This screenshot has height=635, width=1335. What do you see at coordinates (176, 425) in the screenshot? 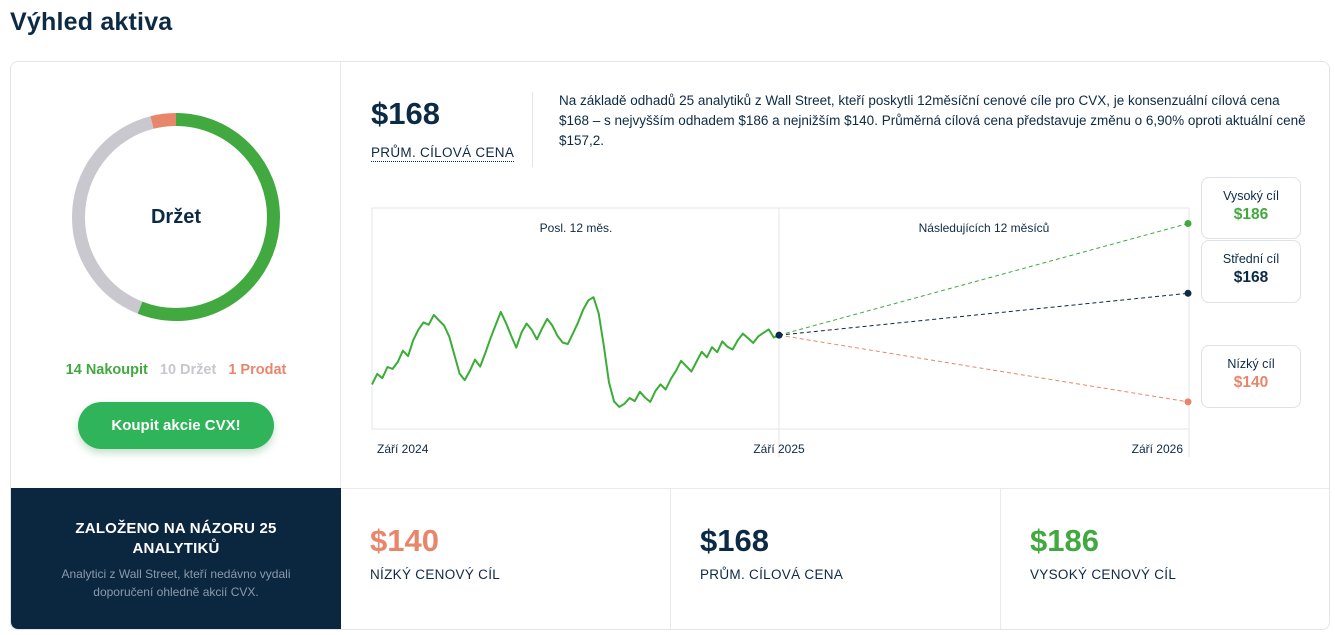
I see `buy-stock-button: Koupit akcie CVX!` at bounding box center [176, 425].